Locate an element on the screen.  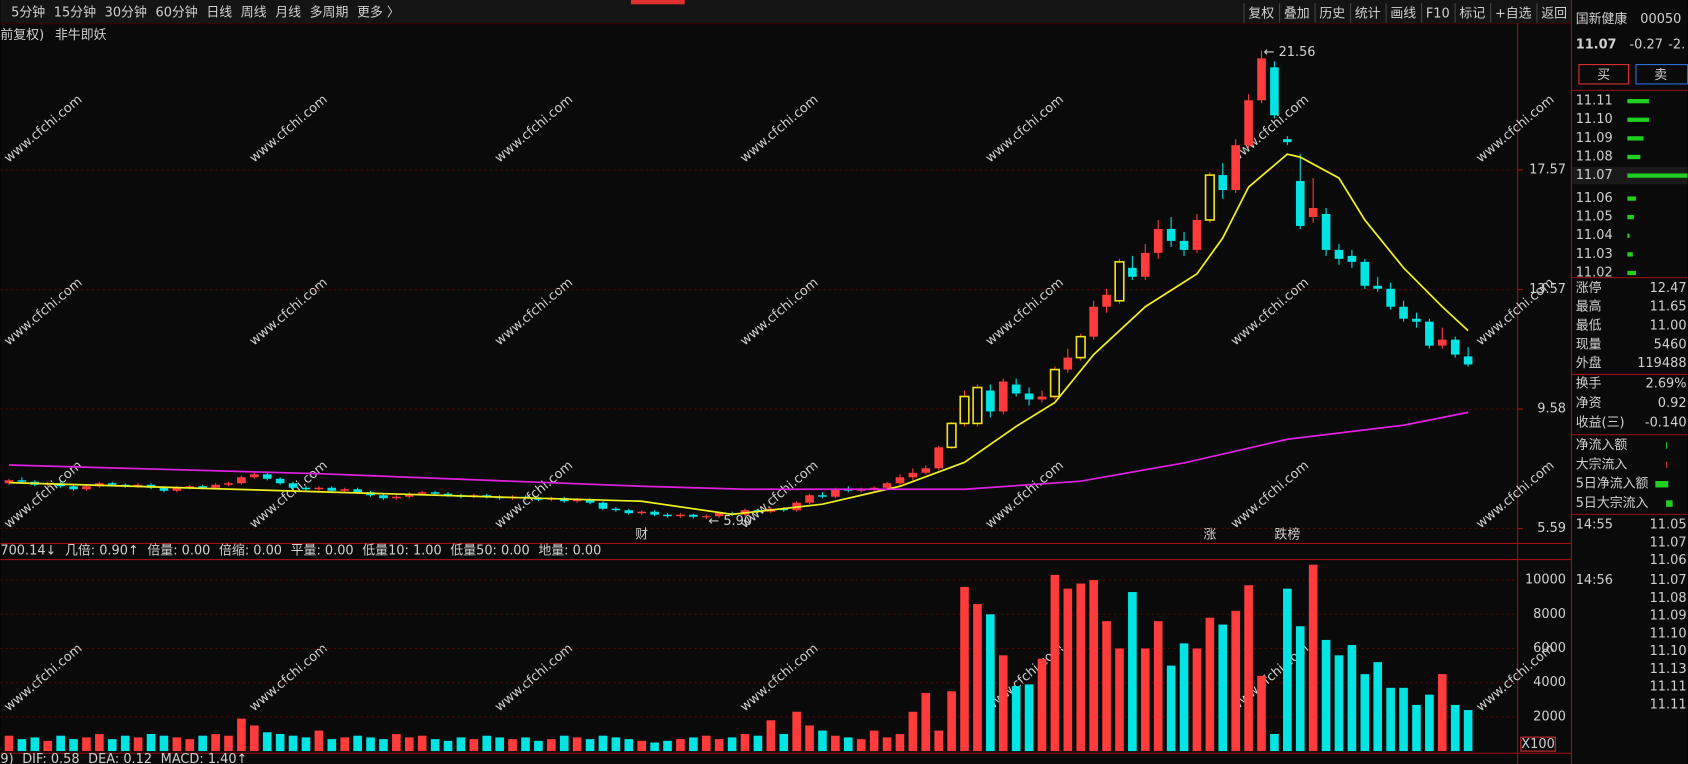
tick-time: 14:55 is located at coordinates (1594, 525).